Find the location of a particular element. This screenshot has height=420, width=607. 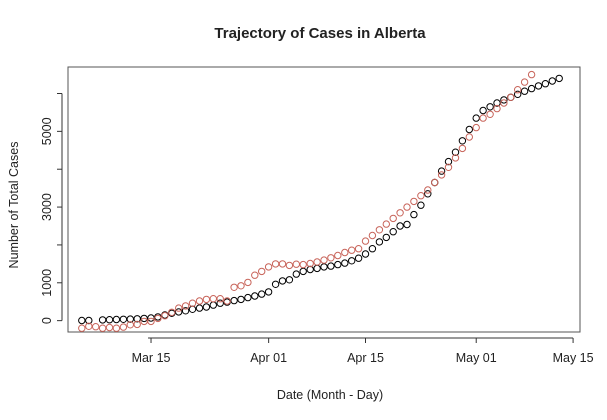

y-tick-label: 0 is located at coordinates (47, 320).